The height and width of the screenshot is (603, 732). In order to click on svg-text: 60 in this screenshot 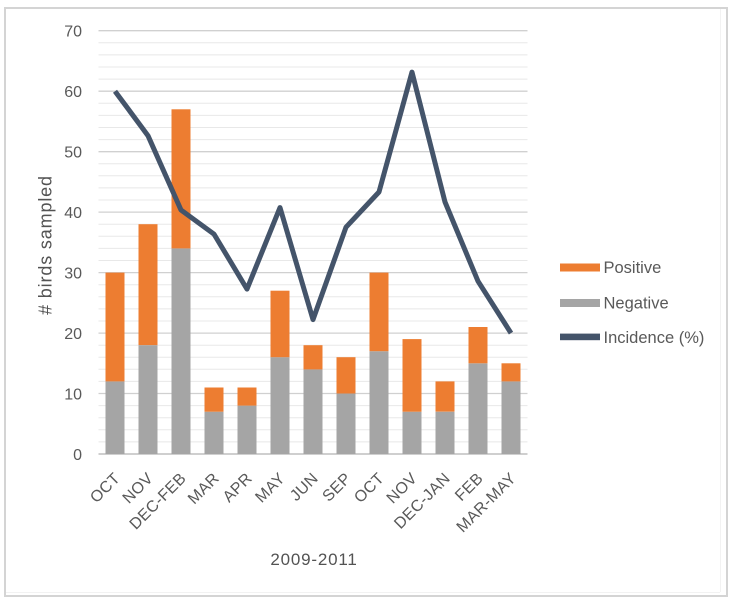, I will do `click(73, 92)`.